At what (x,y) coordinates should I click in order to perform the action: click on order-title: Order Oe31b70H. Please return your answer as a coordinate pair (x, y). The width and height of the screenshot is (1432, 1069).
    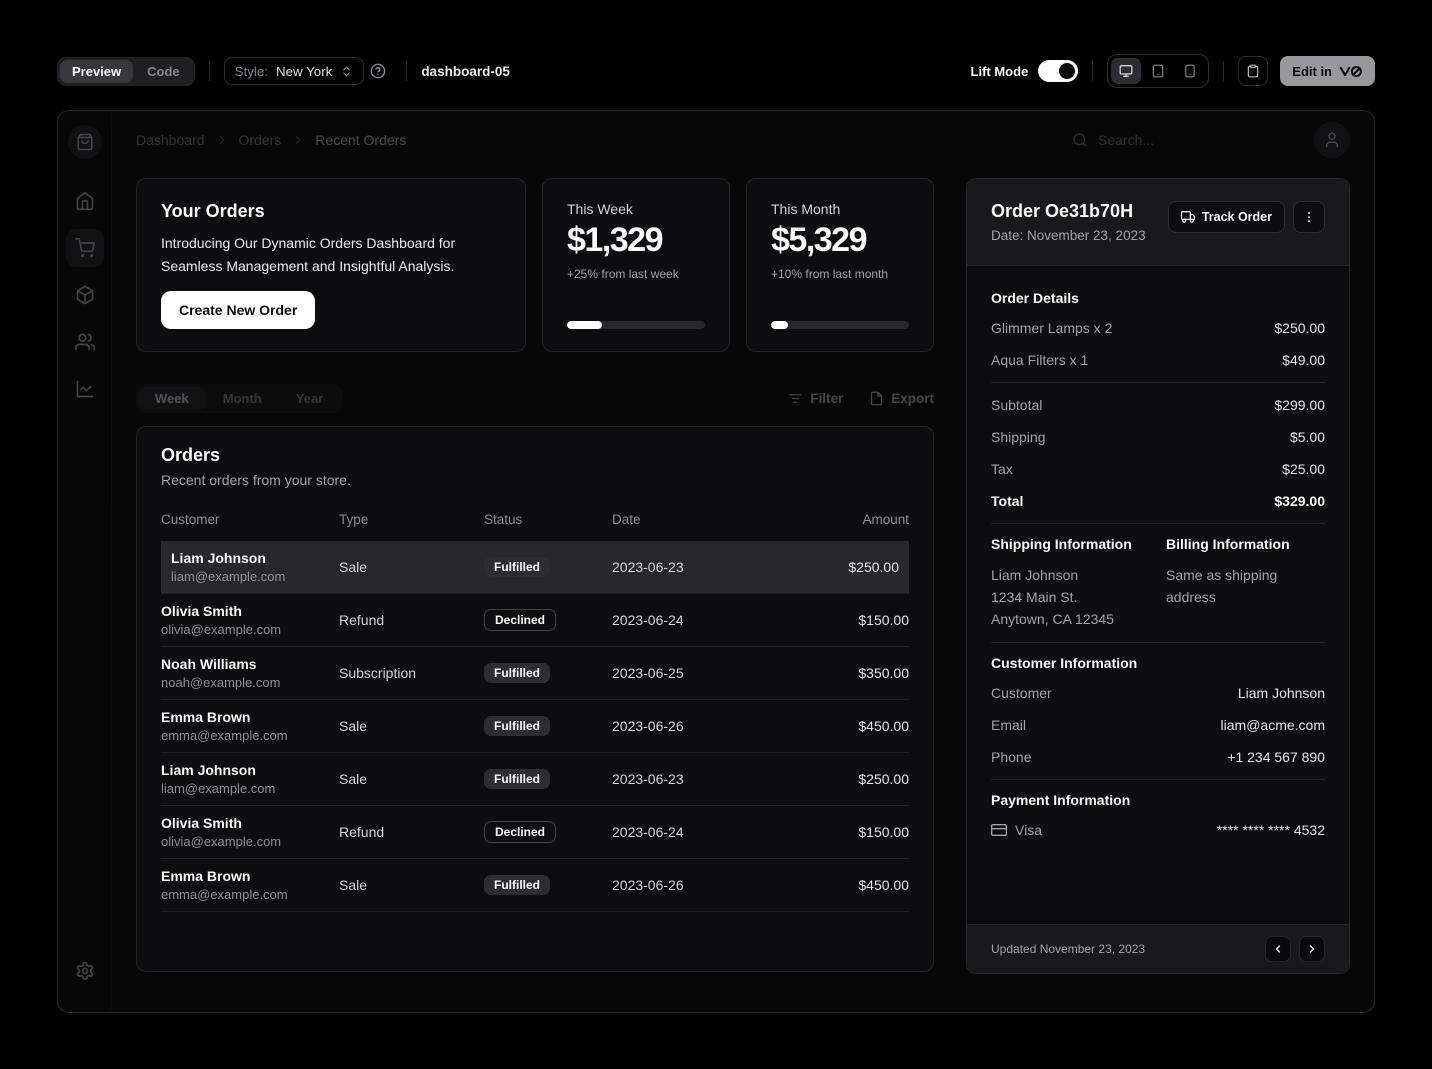
    Looking at the image, I should click on (1062, 211).